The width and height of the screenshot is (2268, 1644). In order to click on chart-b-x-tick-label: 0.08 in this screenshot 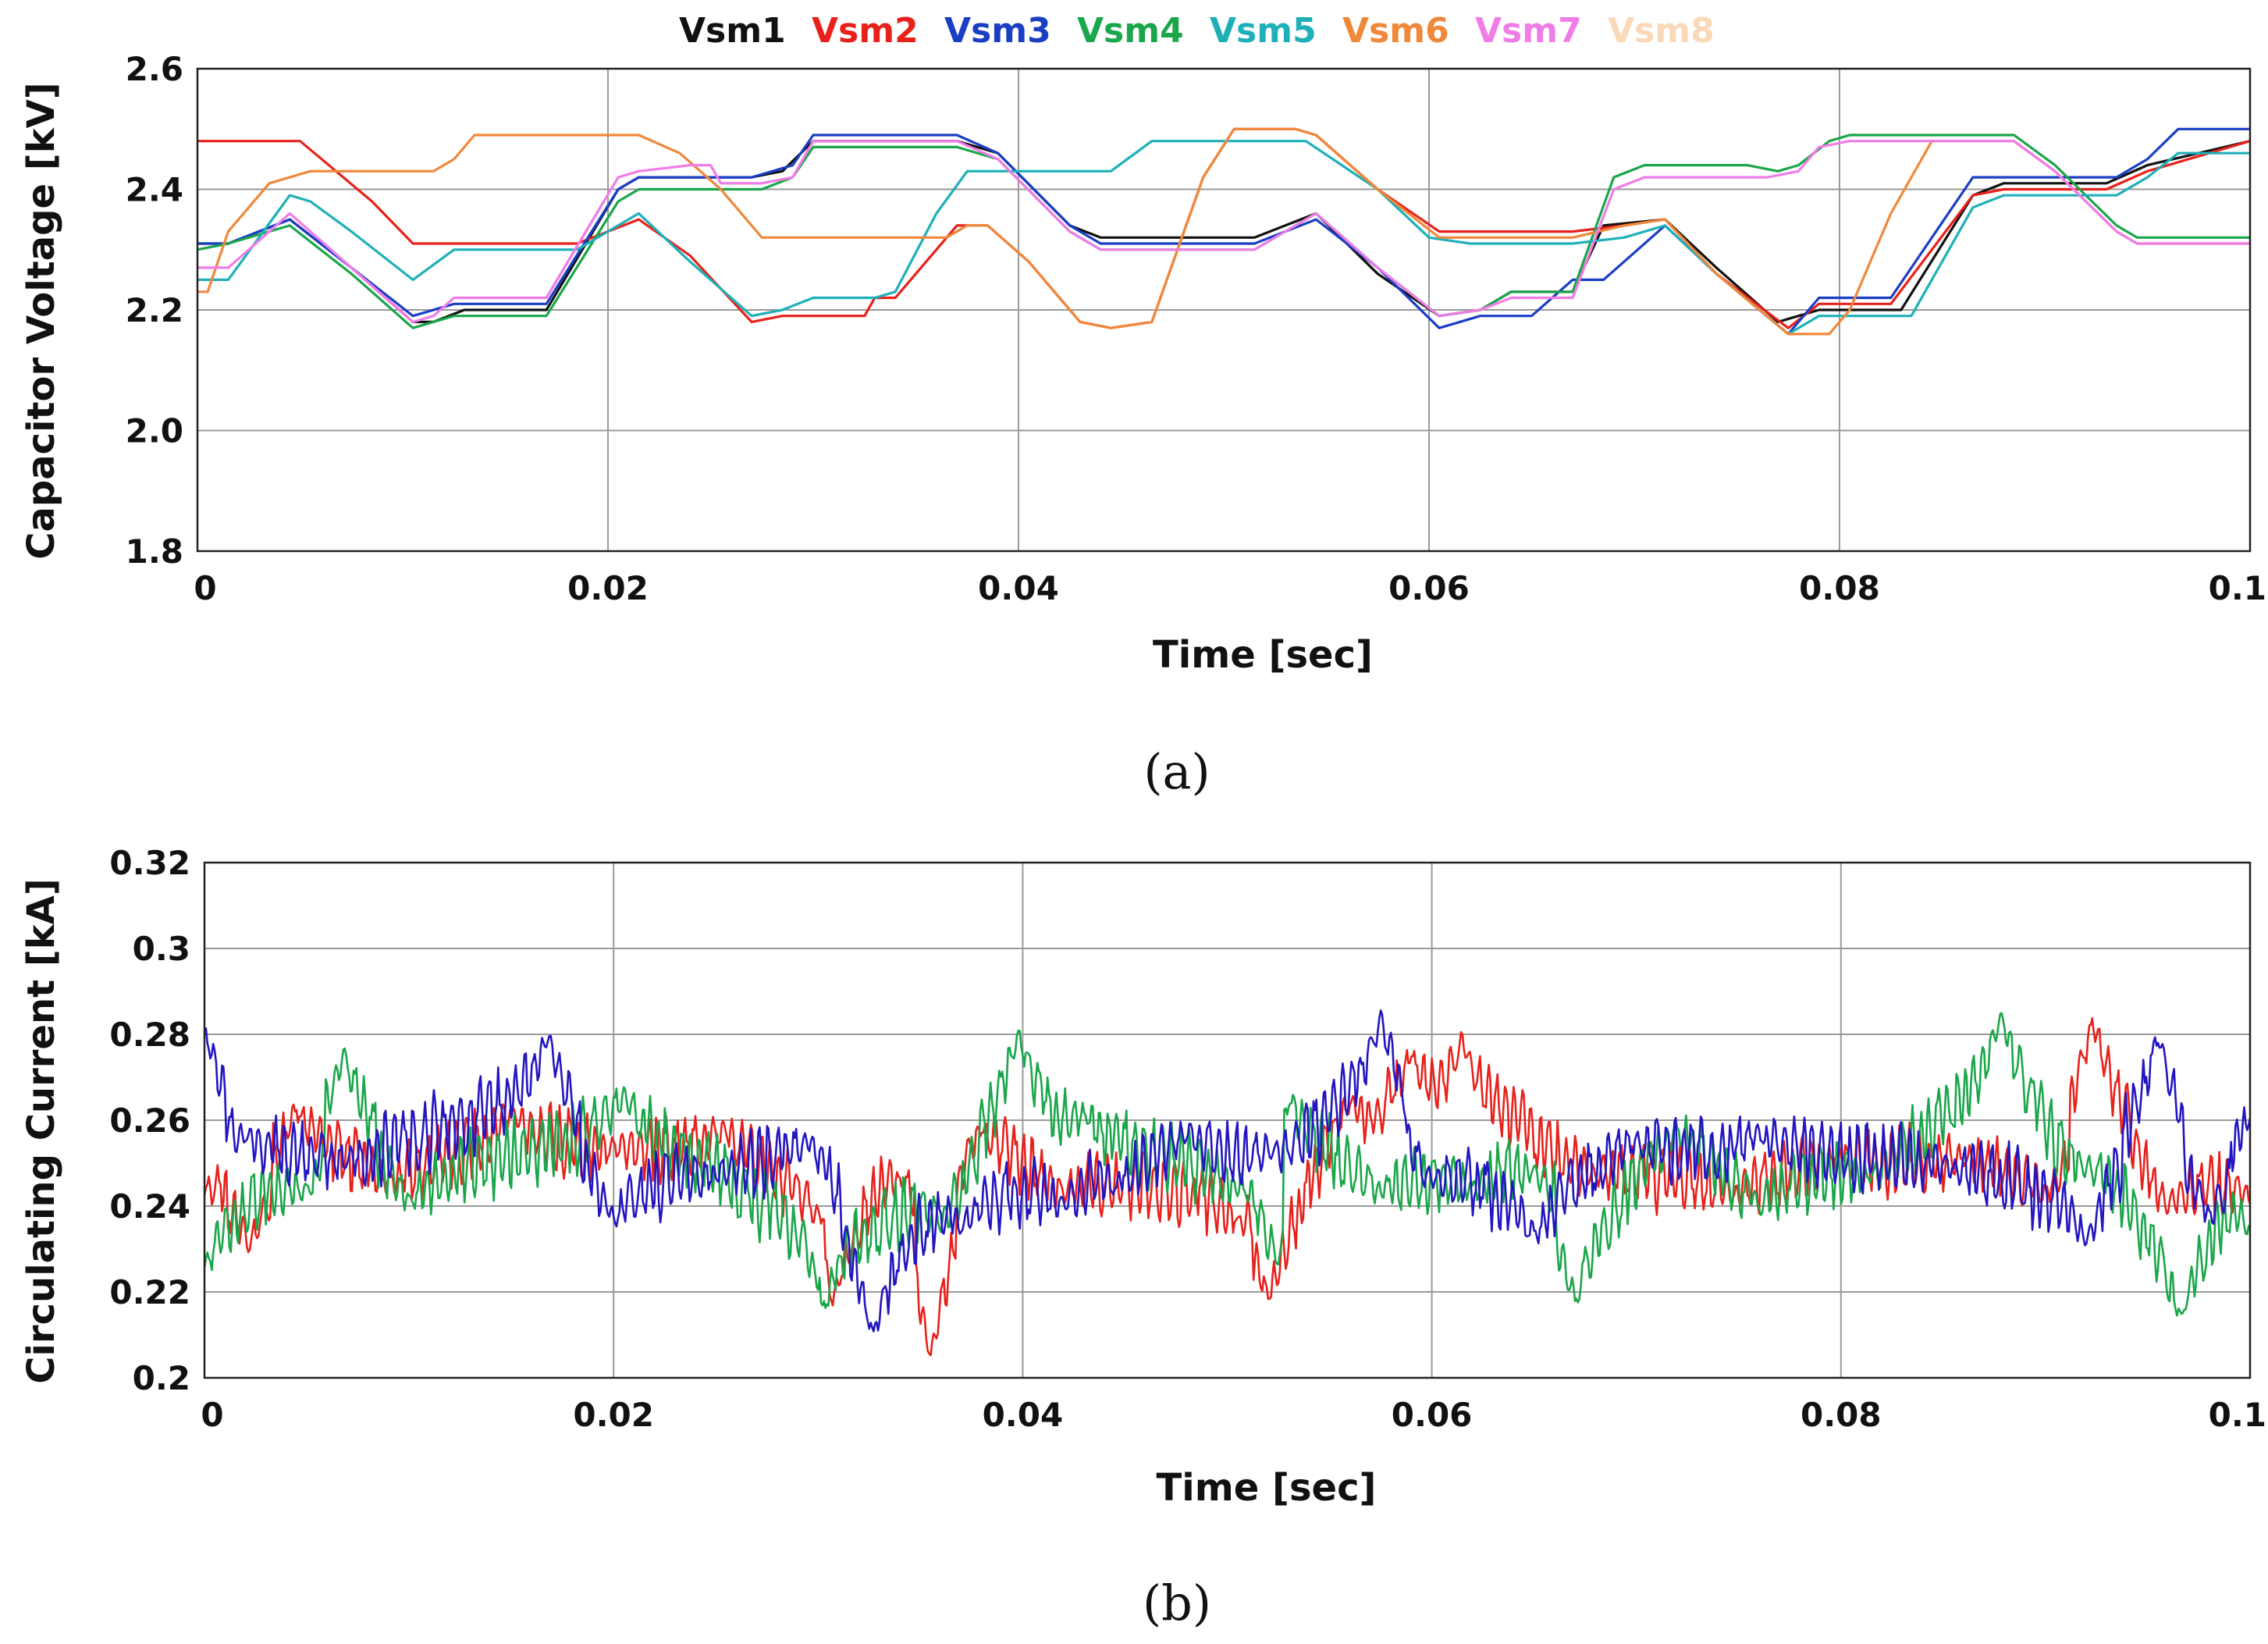, I will do `click(1841, 1415)`.